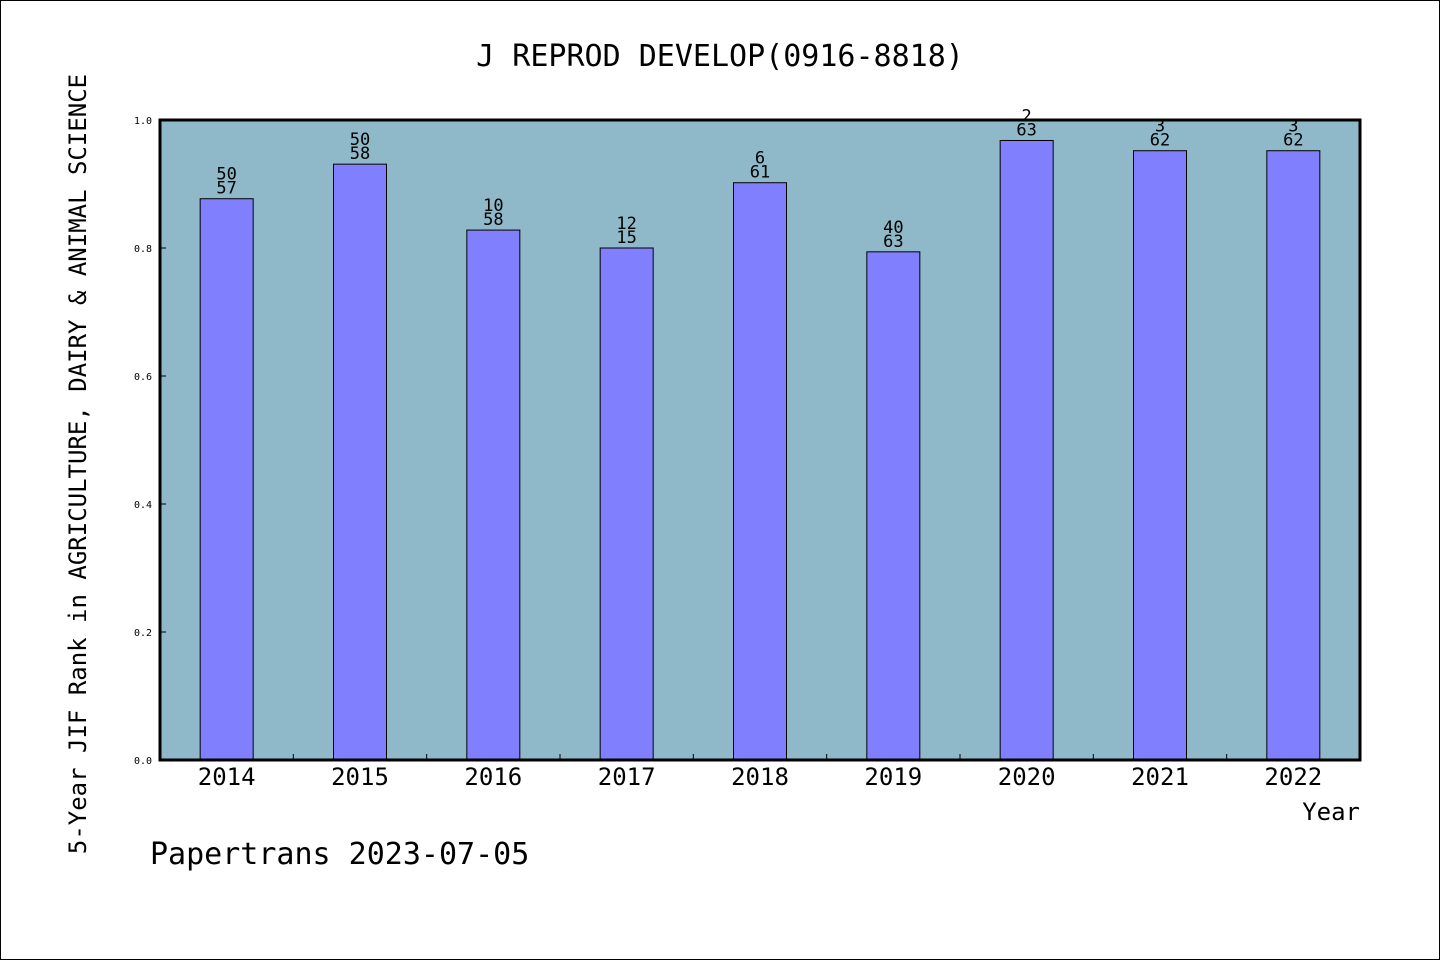 The height and width of the screenshot is (960, 1440). Describe the element at coordinates (1160, 777) in the screenshot. I see `x-tick-label: 2021` at that location.